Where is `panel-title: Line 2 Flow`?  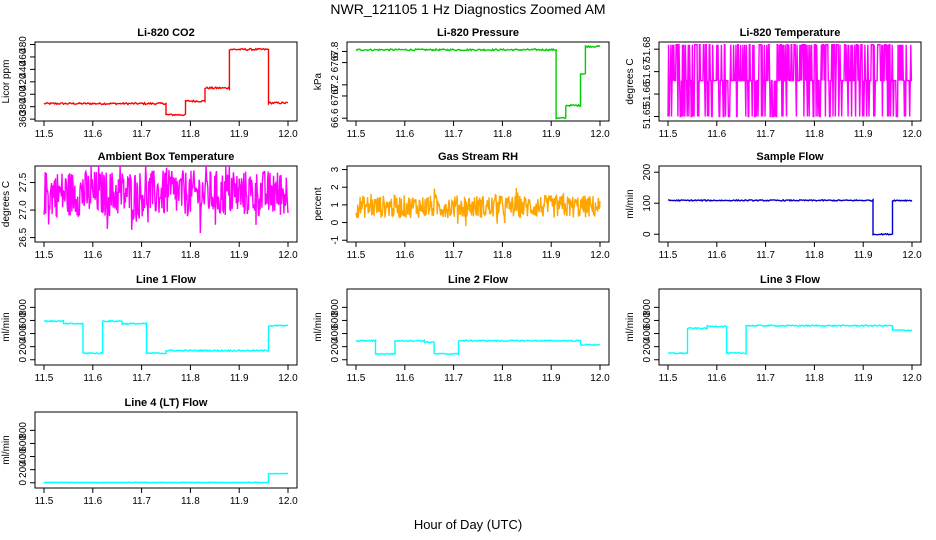 panel-title: Line 2 Flow is located at coordinates (478, 280).